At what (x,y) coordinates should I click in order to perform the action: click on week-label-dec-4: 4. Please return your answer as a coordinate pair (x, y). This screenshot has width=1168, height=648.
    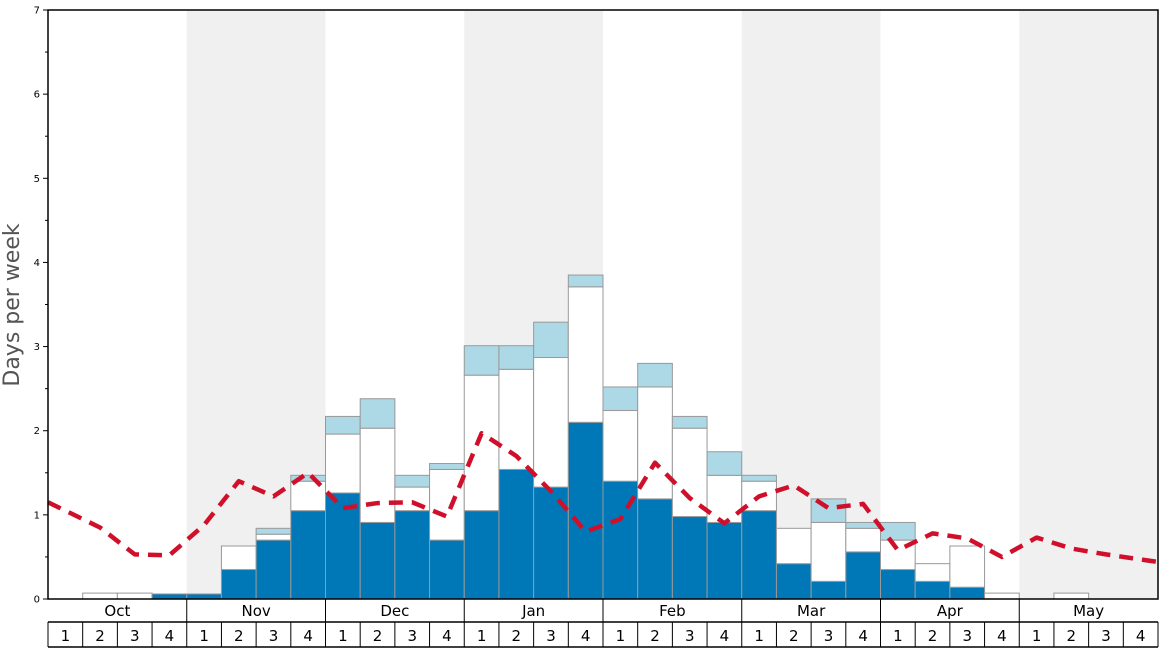
    Looking at the image, I should click on (447, 636).